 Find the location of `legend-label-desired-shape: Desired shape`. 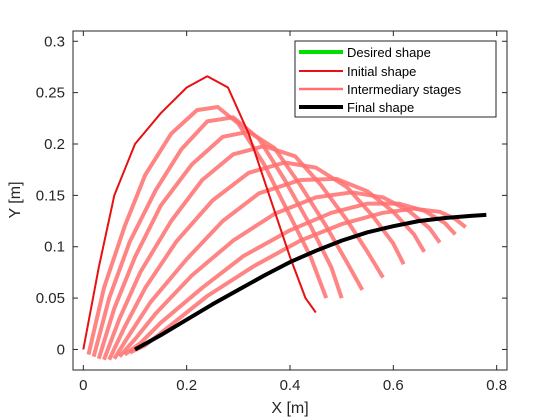

legend-label-desired-shape: Desired shape is located at coordinates (389, 52).